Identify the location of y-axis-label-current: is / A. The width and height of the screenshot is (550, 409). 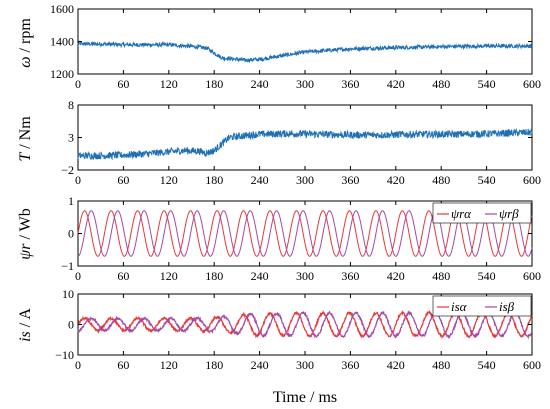
(25, 325).